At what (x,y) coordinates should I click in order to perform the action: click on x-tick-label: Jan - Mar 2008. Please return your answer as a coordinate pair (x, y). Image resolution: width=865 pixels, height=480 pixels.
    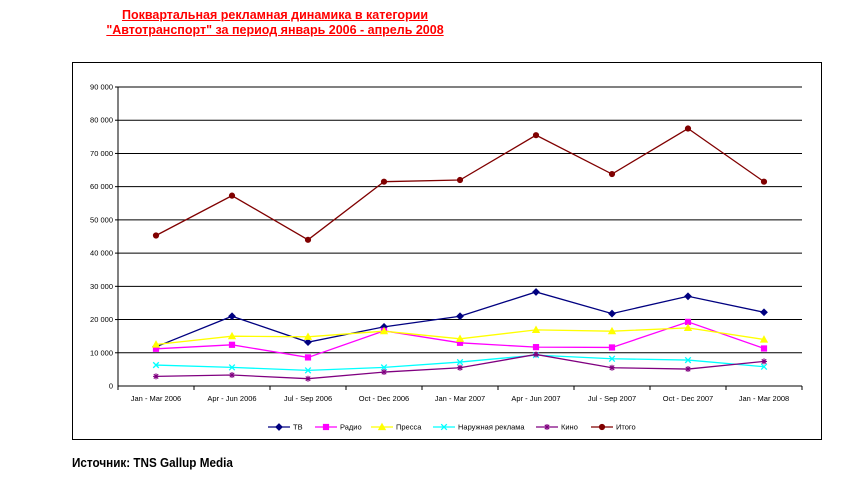
    Looking at the image, I should click on (764, 398).